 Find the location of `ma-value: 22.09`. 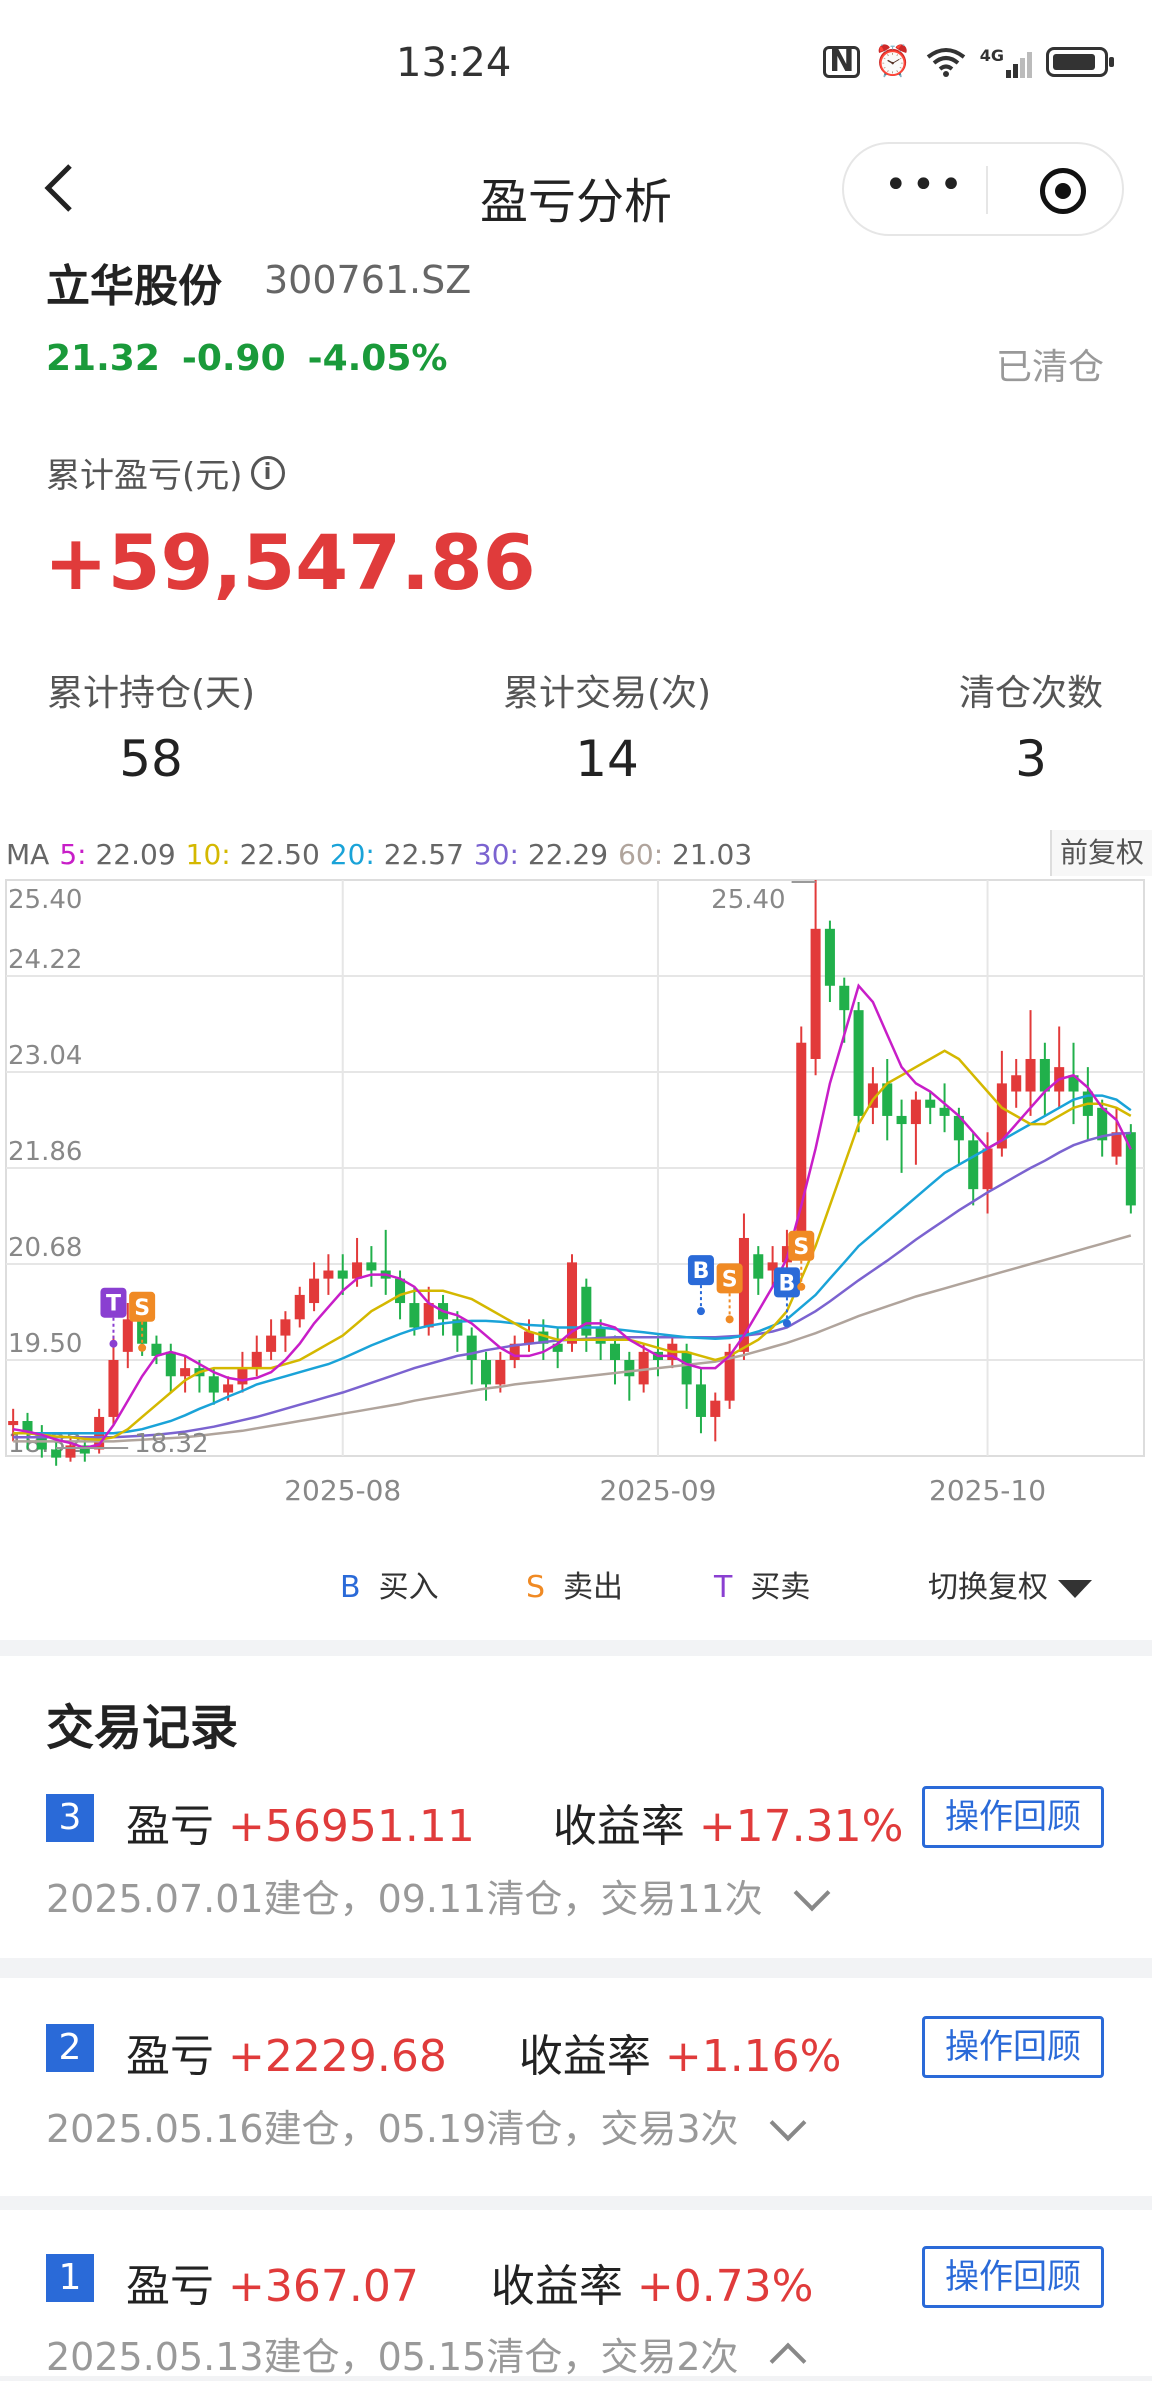

ma-value: 22.09 is located at coordinates (135, 854).